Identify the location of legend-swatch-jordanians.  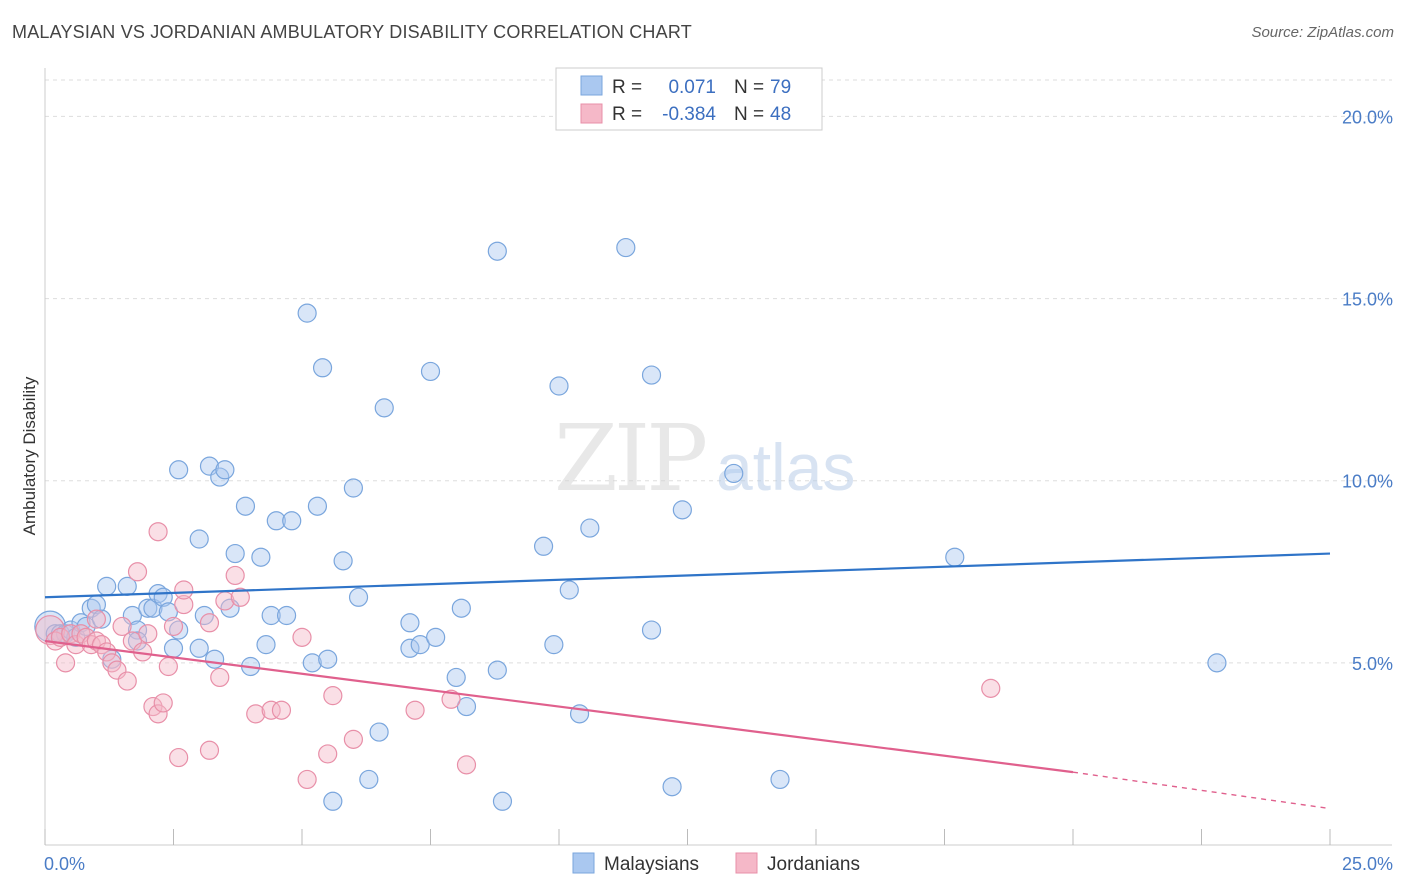
(746, 863).